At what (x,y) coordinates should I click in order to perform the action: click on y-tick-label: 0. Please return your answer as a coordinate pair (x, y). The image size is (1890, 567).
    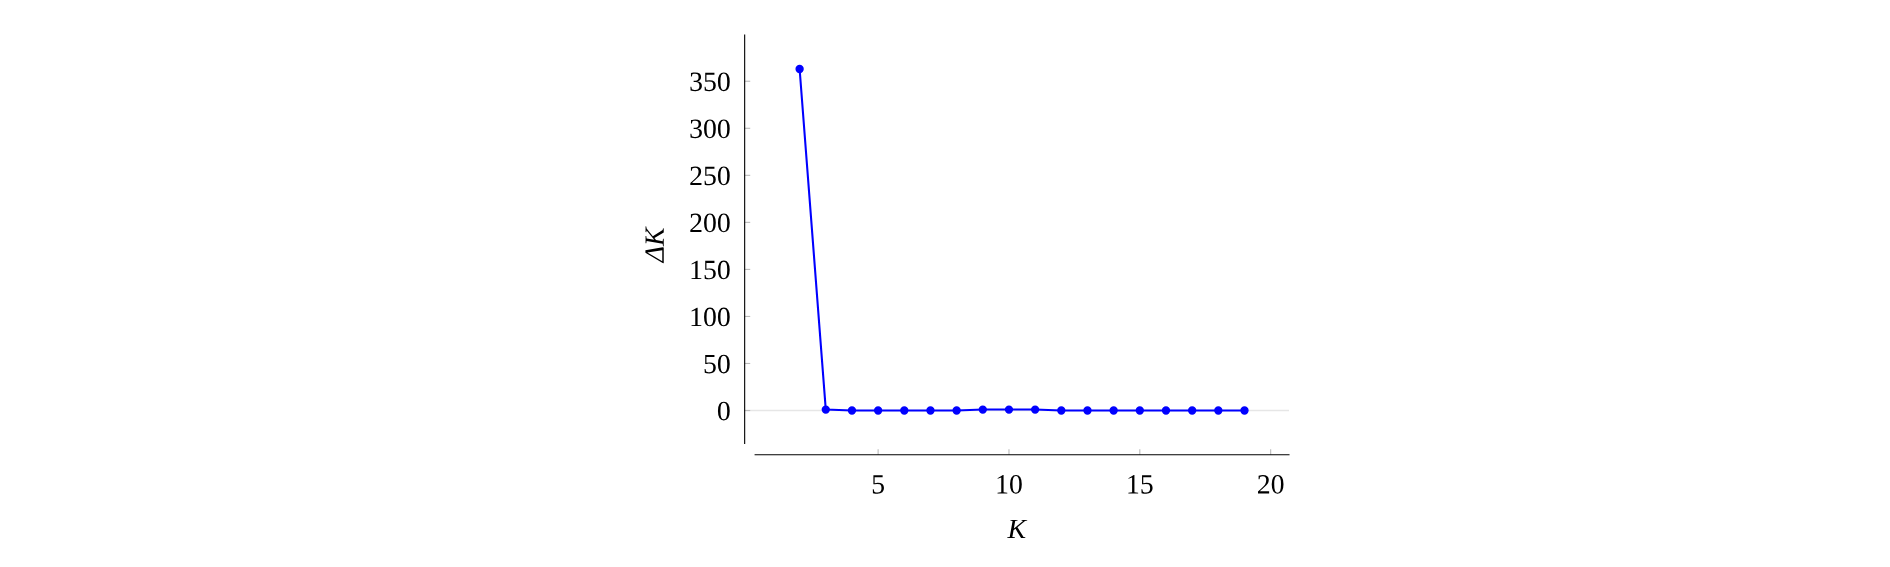
    Looking at the image, I should click on (723, 411).